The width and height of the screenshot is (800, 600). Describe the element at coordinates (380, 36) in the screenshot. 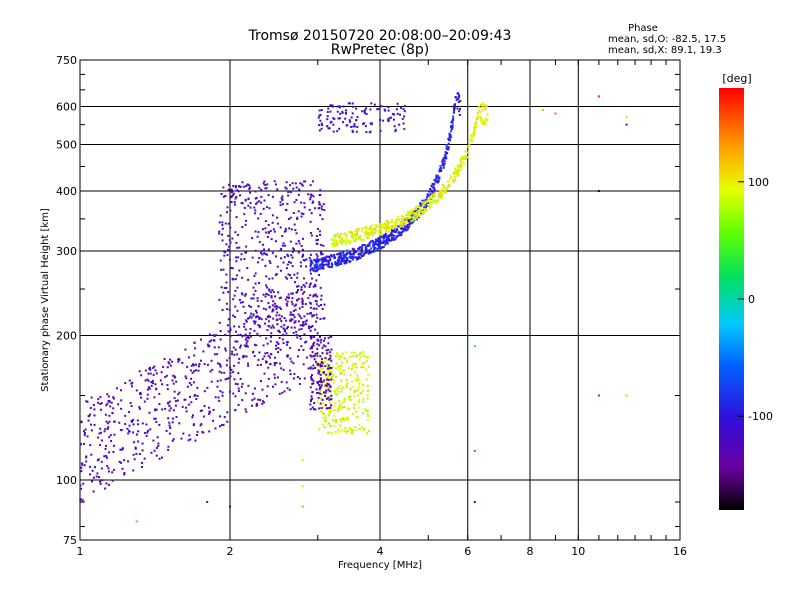

I see `chart-title: Tromsø 20150720 20:08:00–20:09:43` at that location.